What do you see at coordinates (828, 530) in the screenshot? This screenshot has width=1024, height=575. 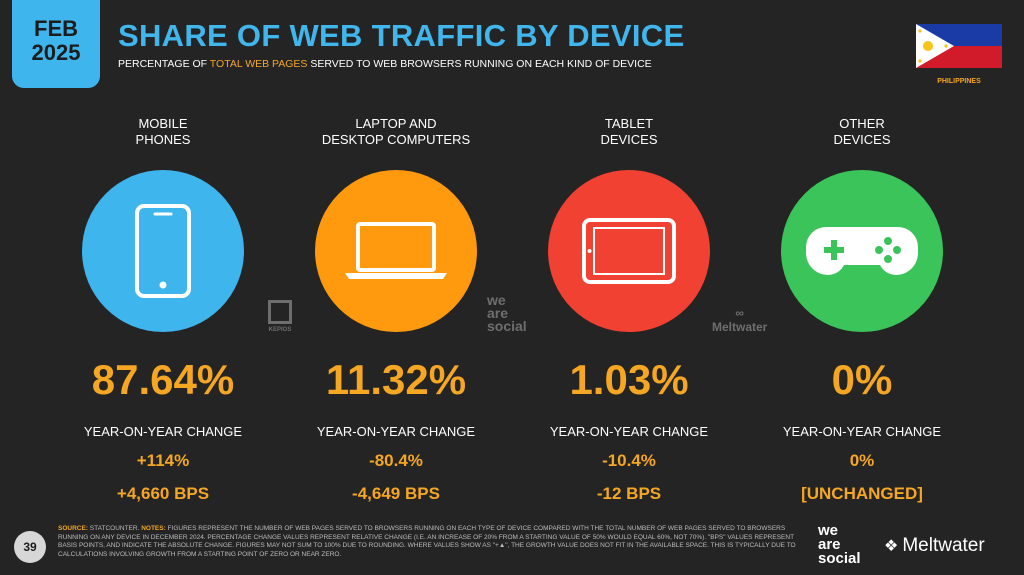 I see `brand-ws-line1: we` at bounding box center [828, 530].